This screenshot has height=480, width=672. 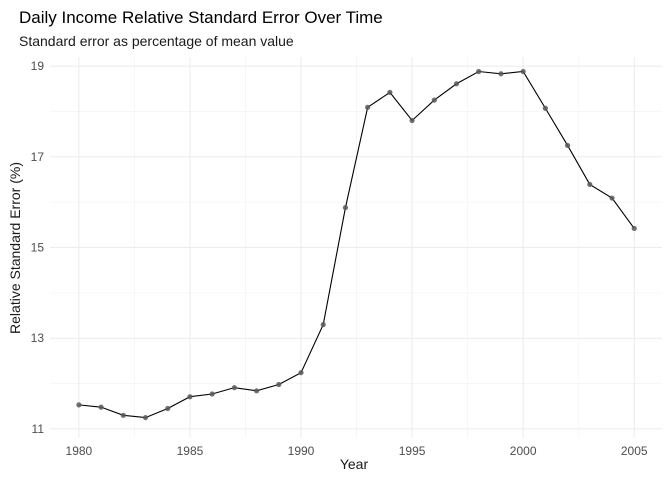 What do you see at coordinates (354, 464) in the screenshot?
I see `x-axis-title: Year` at bounding box center [354, 464].